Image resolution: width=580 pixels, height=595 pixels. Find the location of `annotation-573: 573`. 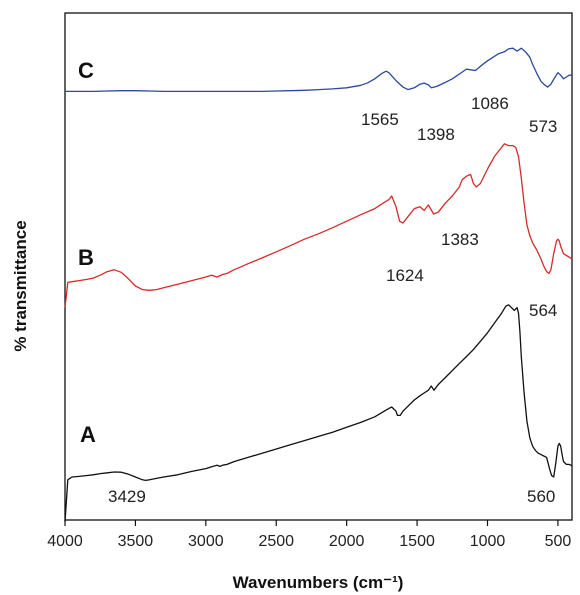

annotation-573: 573 is located at coordinates (543, 126).